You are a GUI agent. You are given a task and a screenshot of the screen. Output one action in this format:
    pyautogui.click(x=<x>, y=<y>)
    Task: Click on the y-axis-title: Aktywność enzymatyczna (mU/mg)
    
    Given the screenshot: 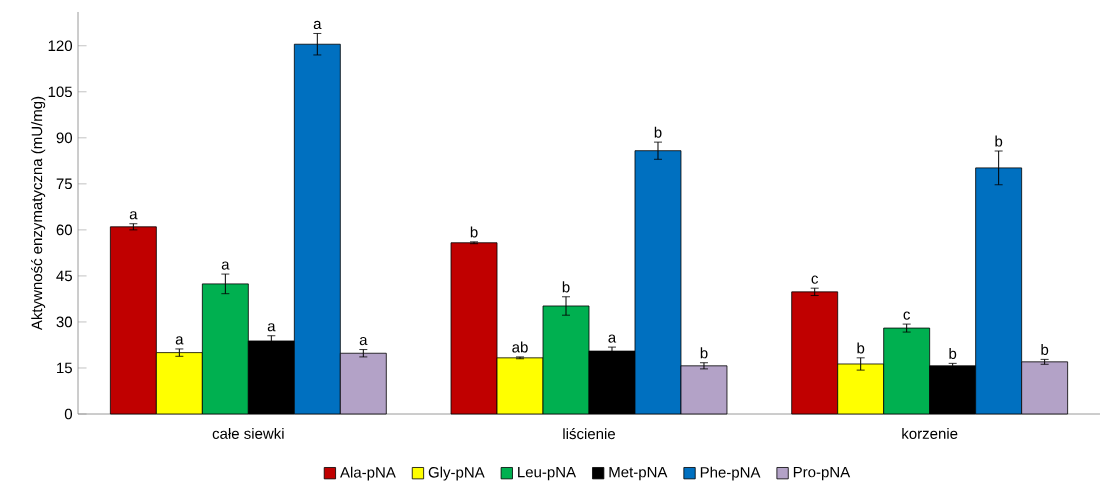 What is the action you would take?
    pyautogui.click(x=38, y=213)
    